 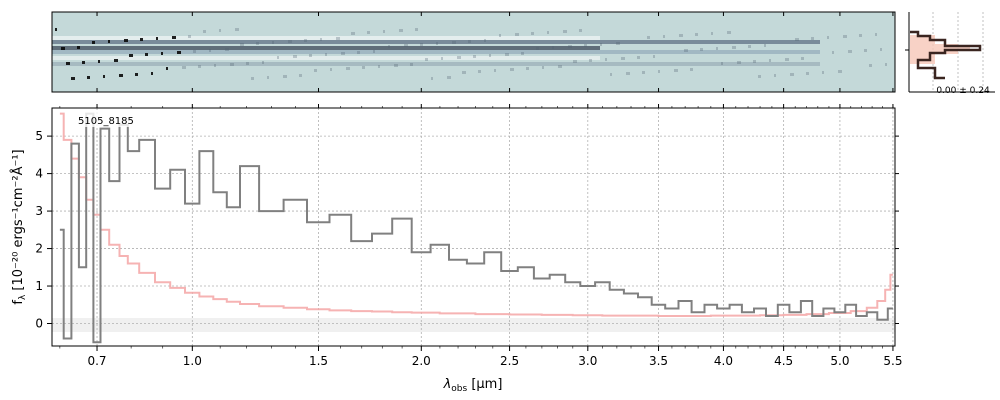 I want to click on object-label: 5105_8185, so click(x=106, y=121).